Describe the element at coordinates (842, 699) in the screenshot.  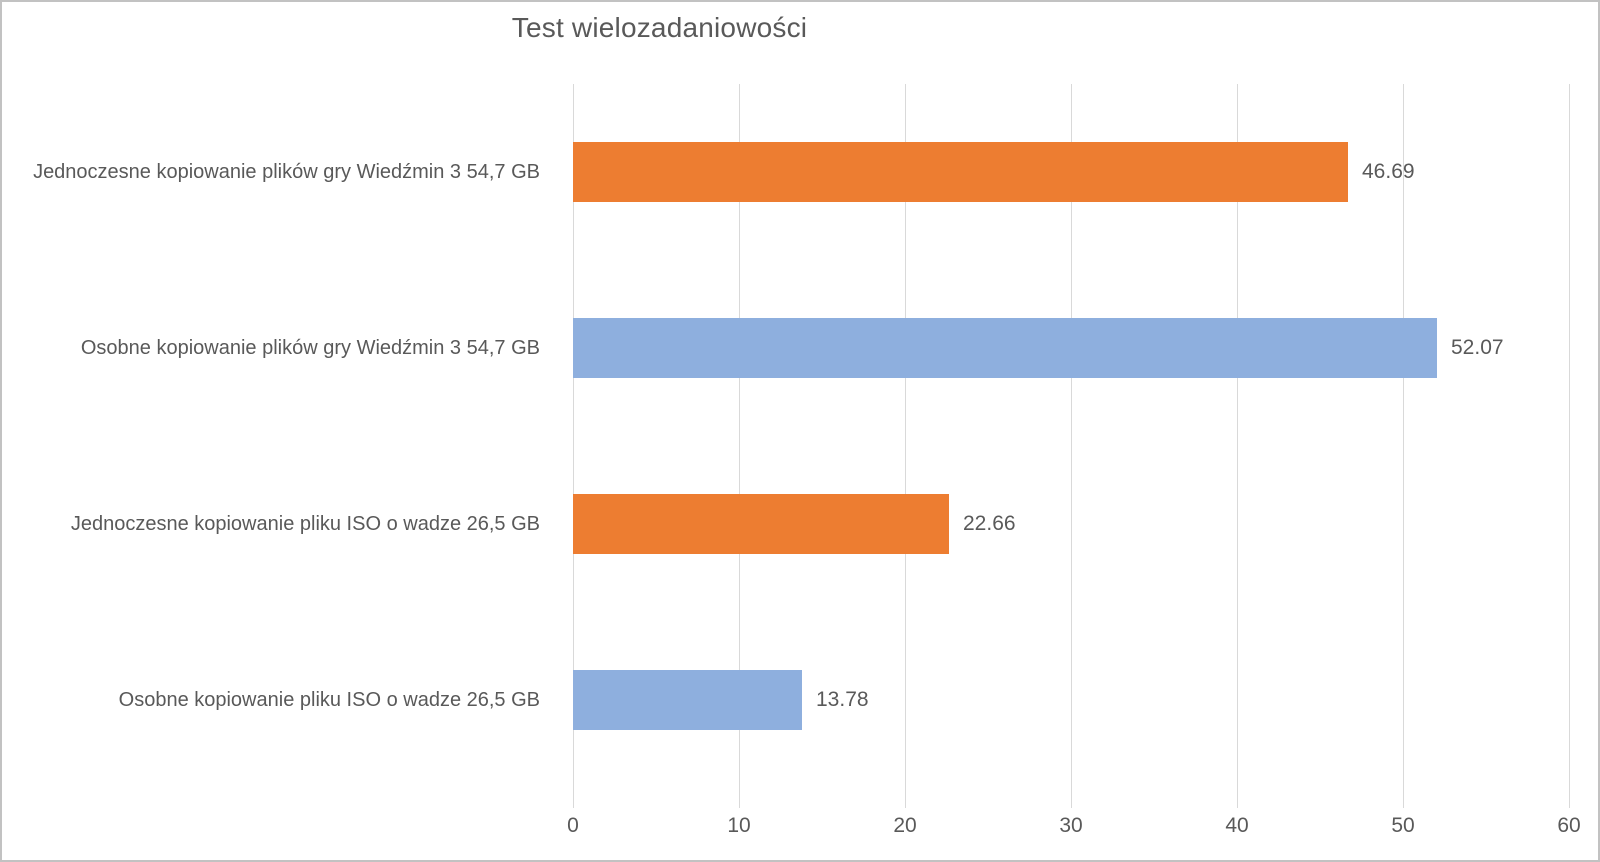
I see `bar-value-label: 13.78` at that location.